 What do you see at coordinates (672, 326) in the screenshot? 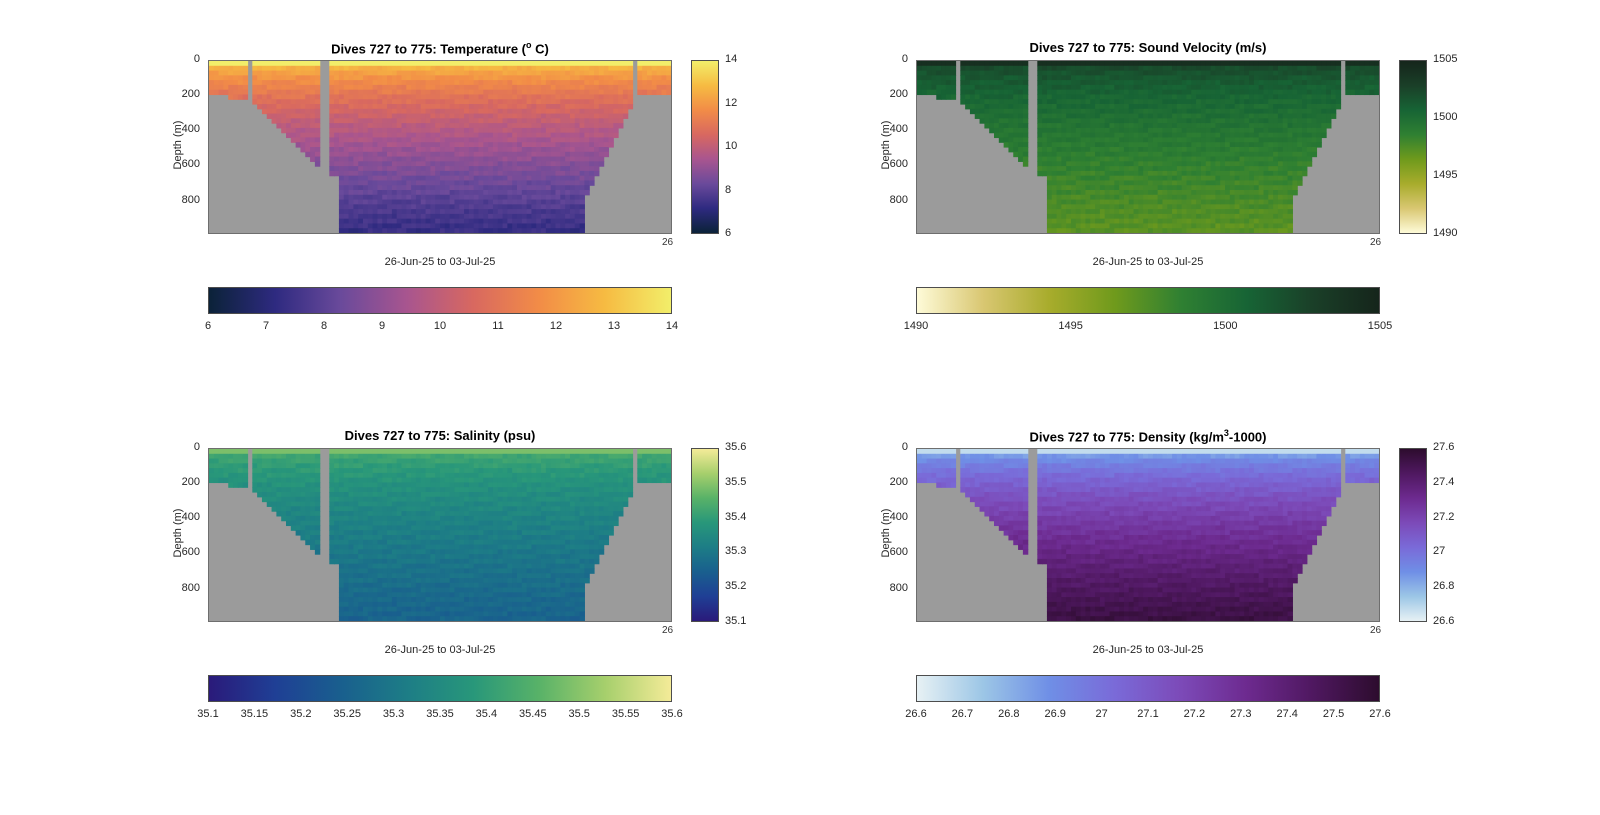
I see `bottom-colorbar-tick: 14` at bounding box center [672, 326].